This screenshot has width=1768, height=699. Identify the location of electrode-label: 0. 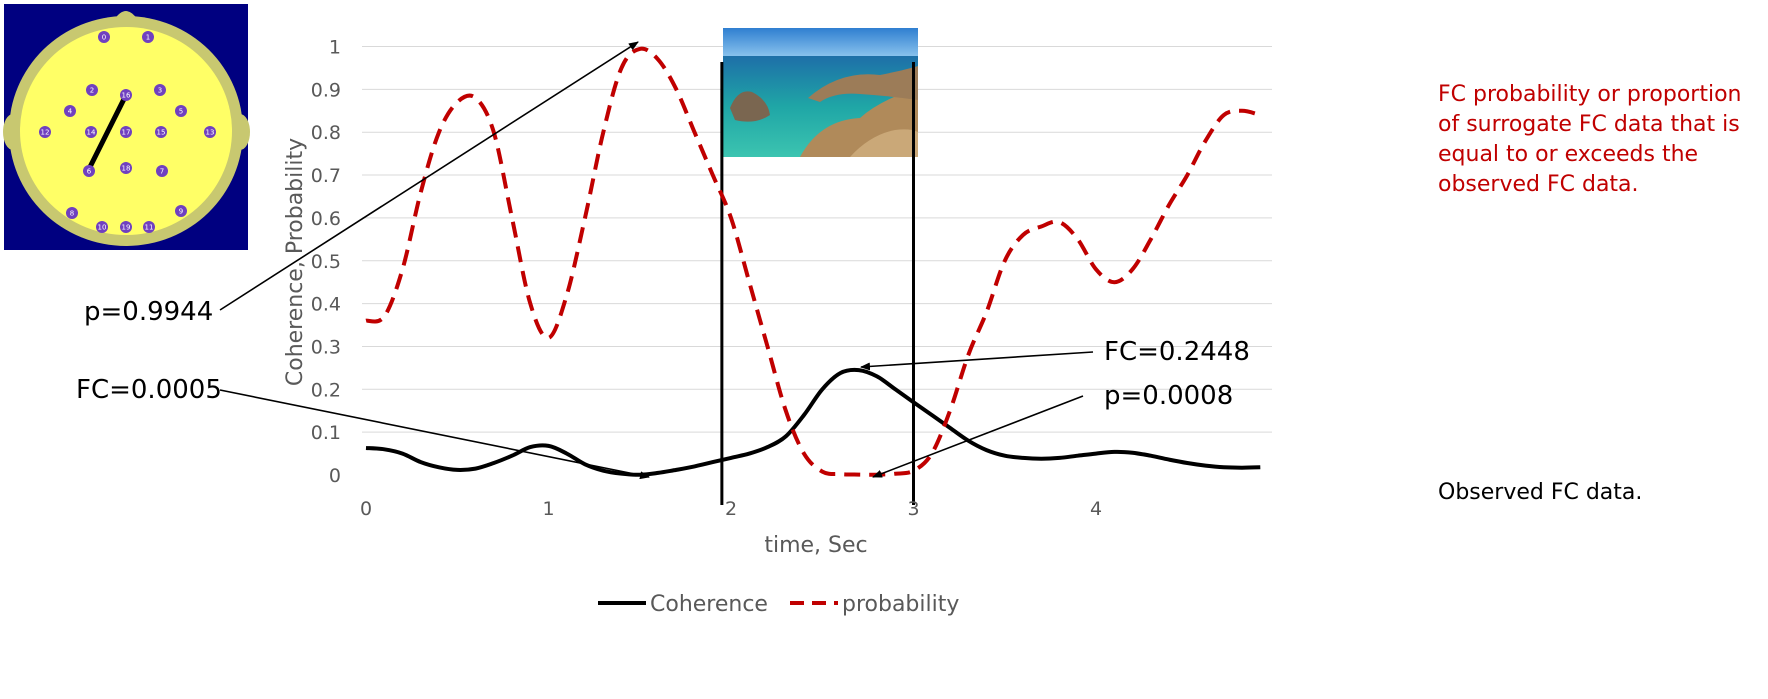
(104, 38).